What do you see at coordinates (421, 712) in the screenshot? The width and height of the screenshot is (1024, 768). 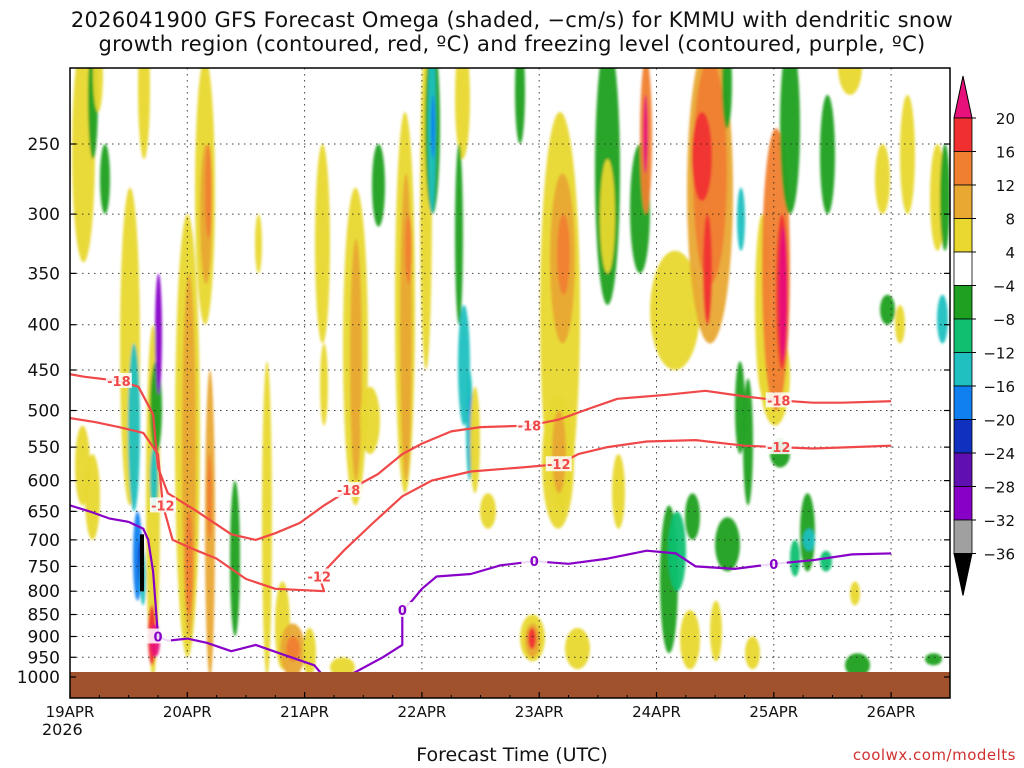 I see `x-tick-label: 22APR` at bounding box center [421, 712].